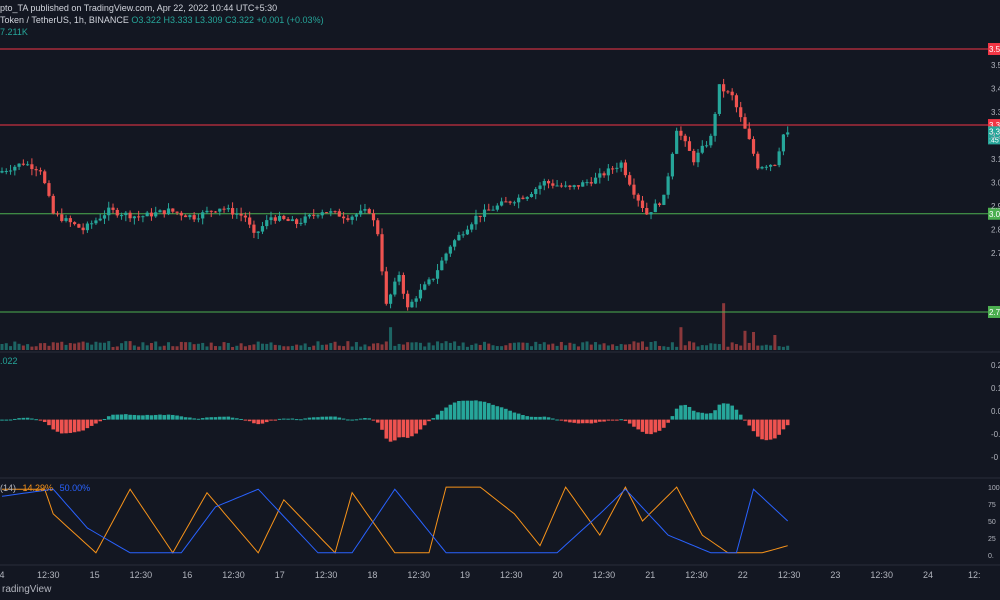 This screenshot has height=600, width=1000. Describe the element at coordinates (650, 575) in the screenshot. I see `x-tick-14: 21` at that location.